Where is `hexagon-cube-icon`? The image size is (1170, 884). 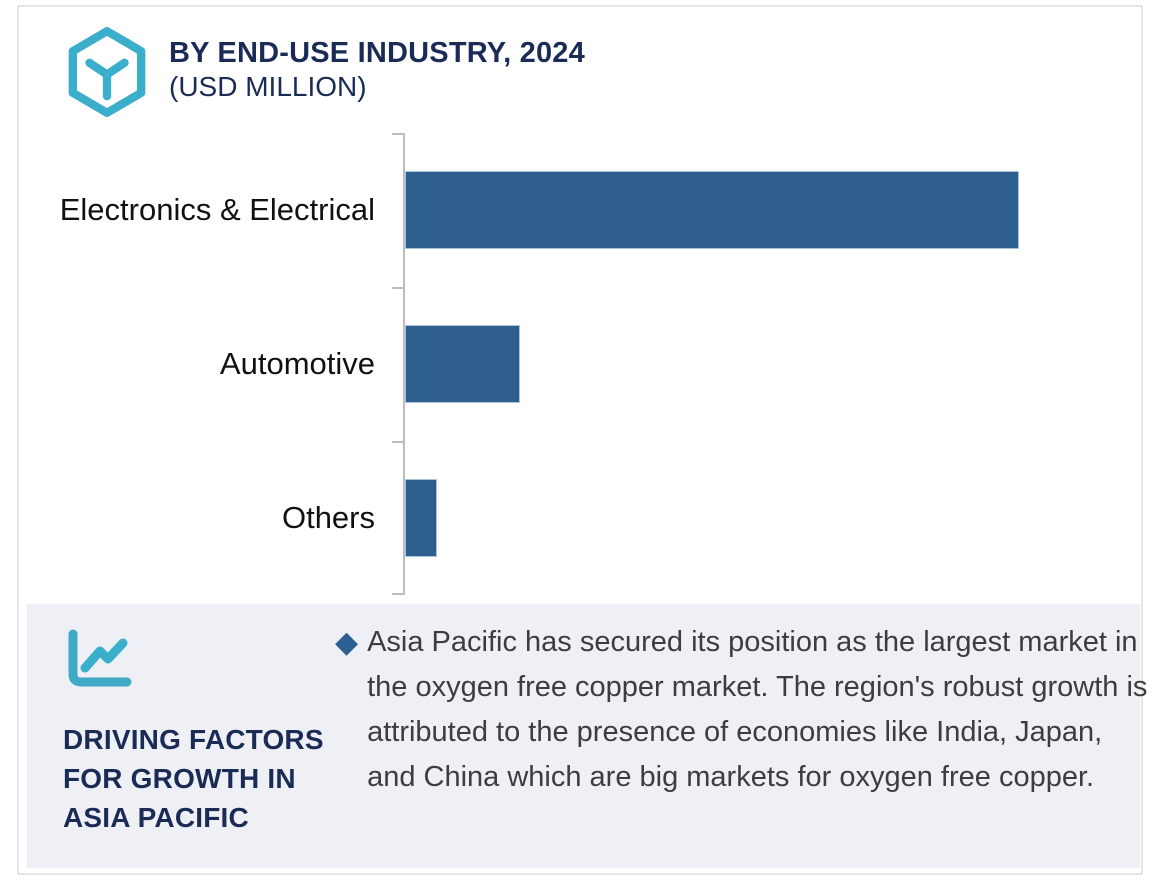
hexagon-cube-icon is located at coordinates (107, 72).